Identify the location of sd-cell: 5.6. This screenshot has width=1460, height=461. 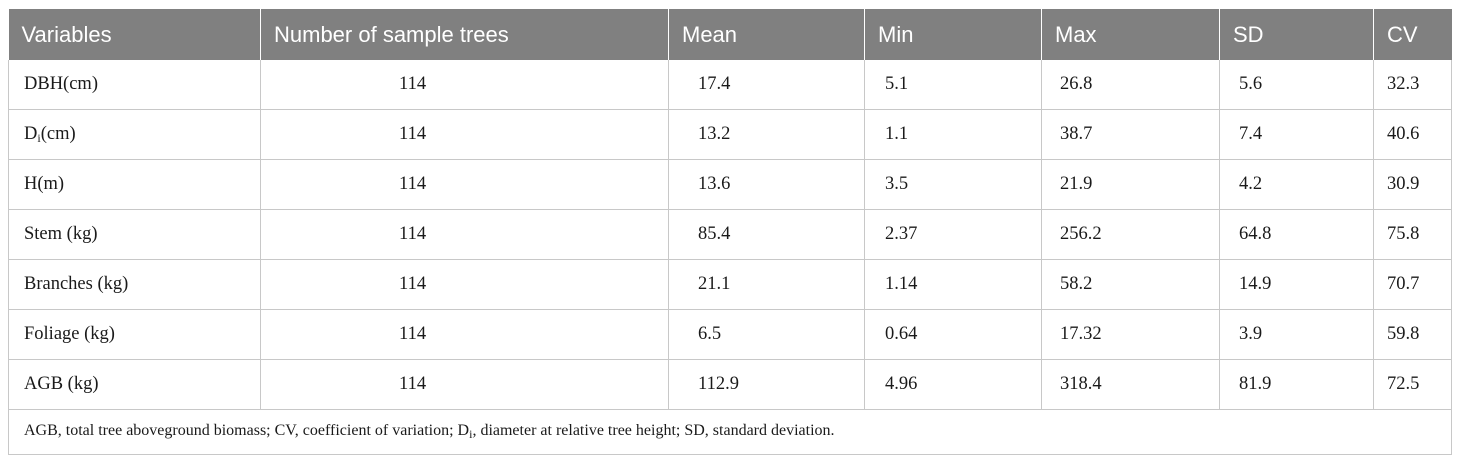
(1296, 85).